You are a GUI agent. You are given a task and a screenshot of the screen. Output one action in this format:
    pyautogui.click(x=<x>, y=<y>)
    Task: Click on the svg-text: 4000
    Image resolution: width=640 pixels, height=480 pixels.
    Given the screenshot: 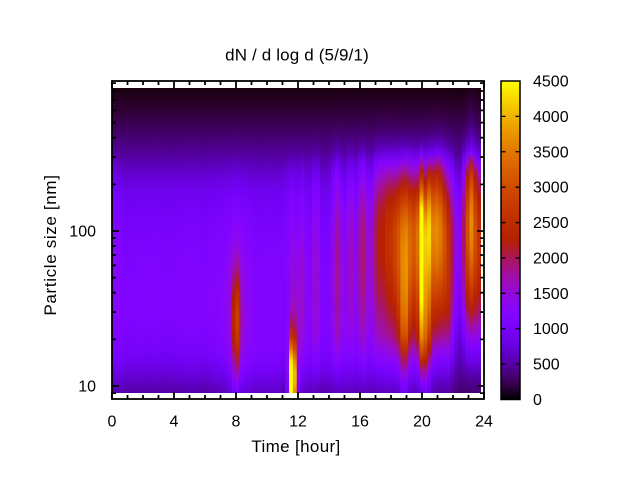 What is the action you would take?
    pyautogui.click(x=551, y=117)
    